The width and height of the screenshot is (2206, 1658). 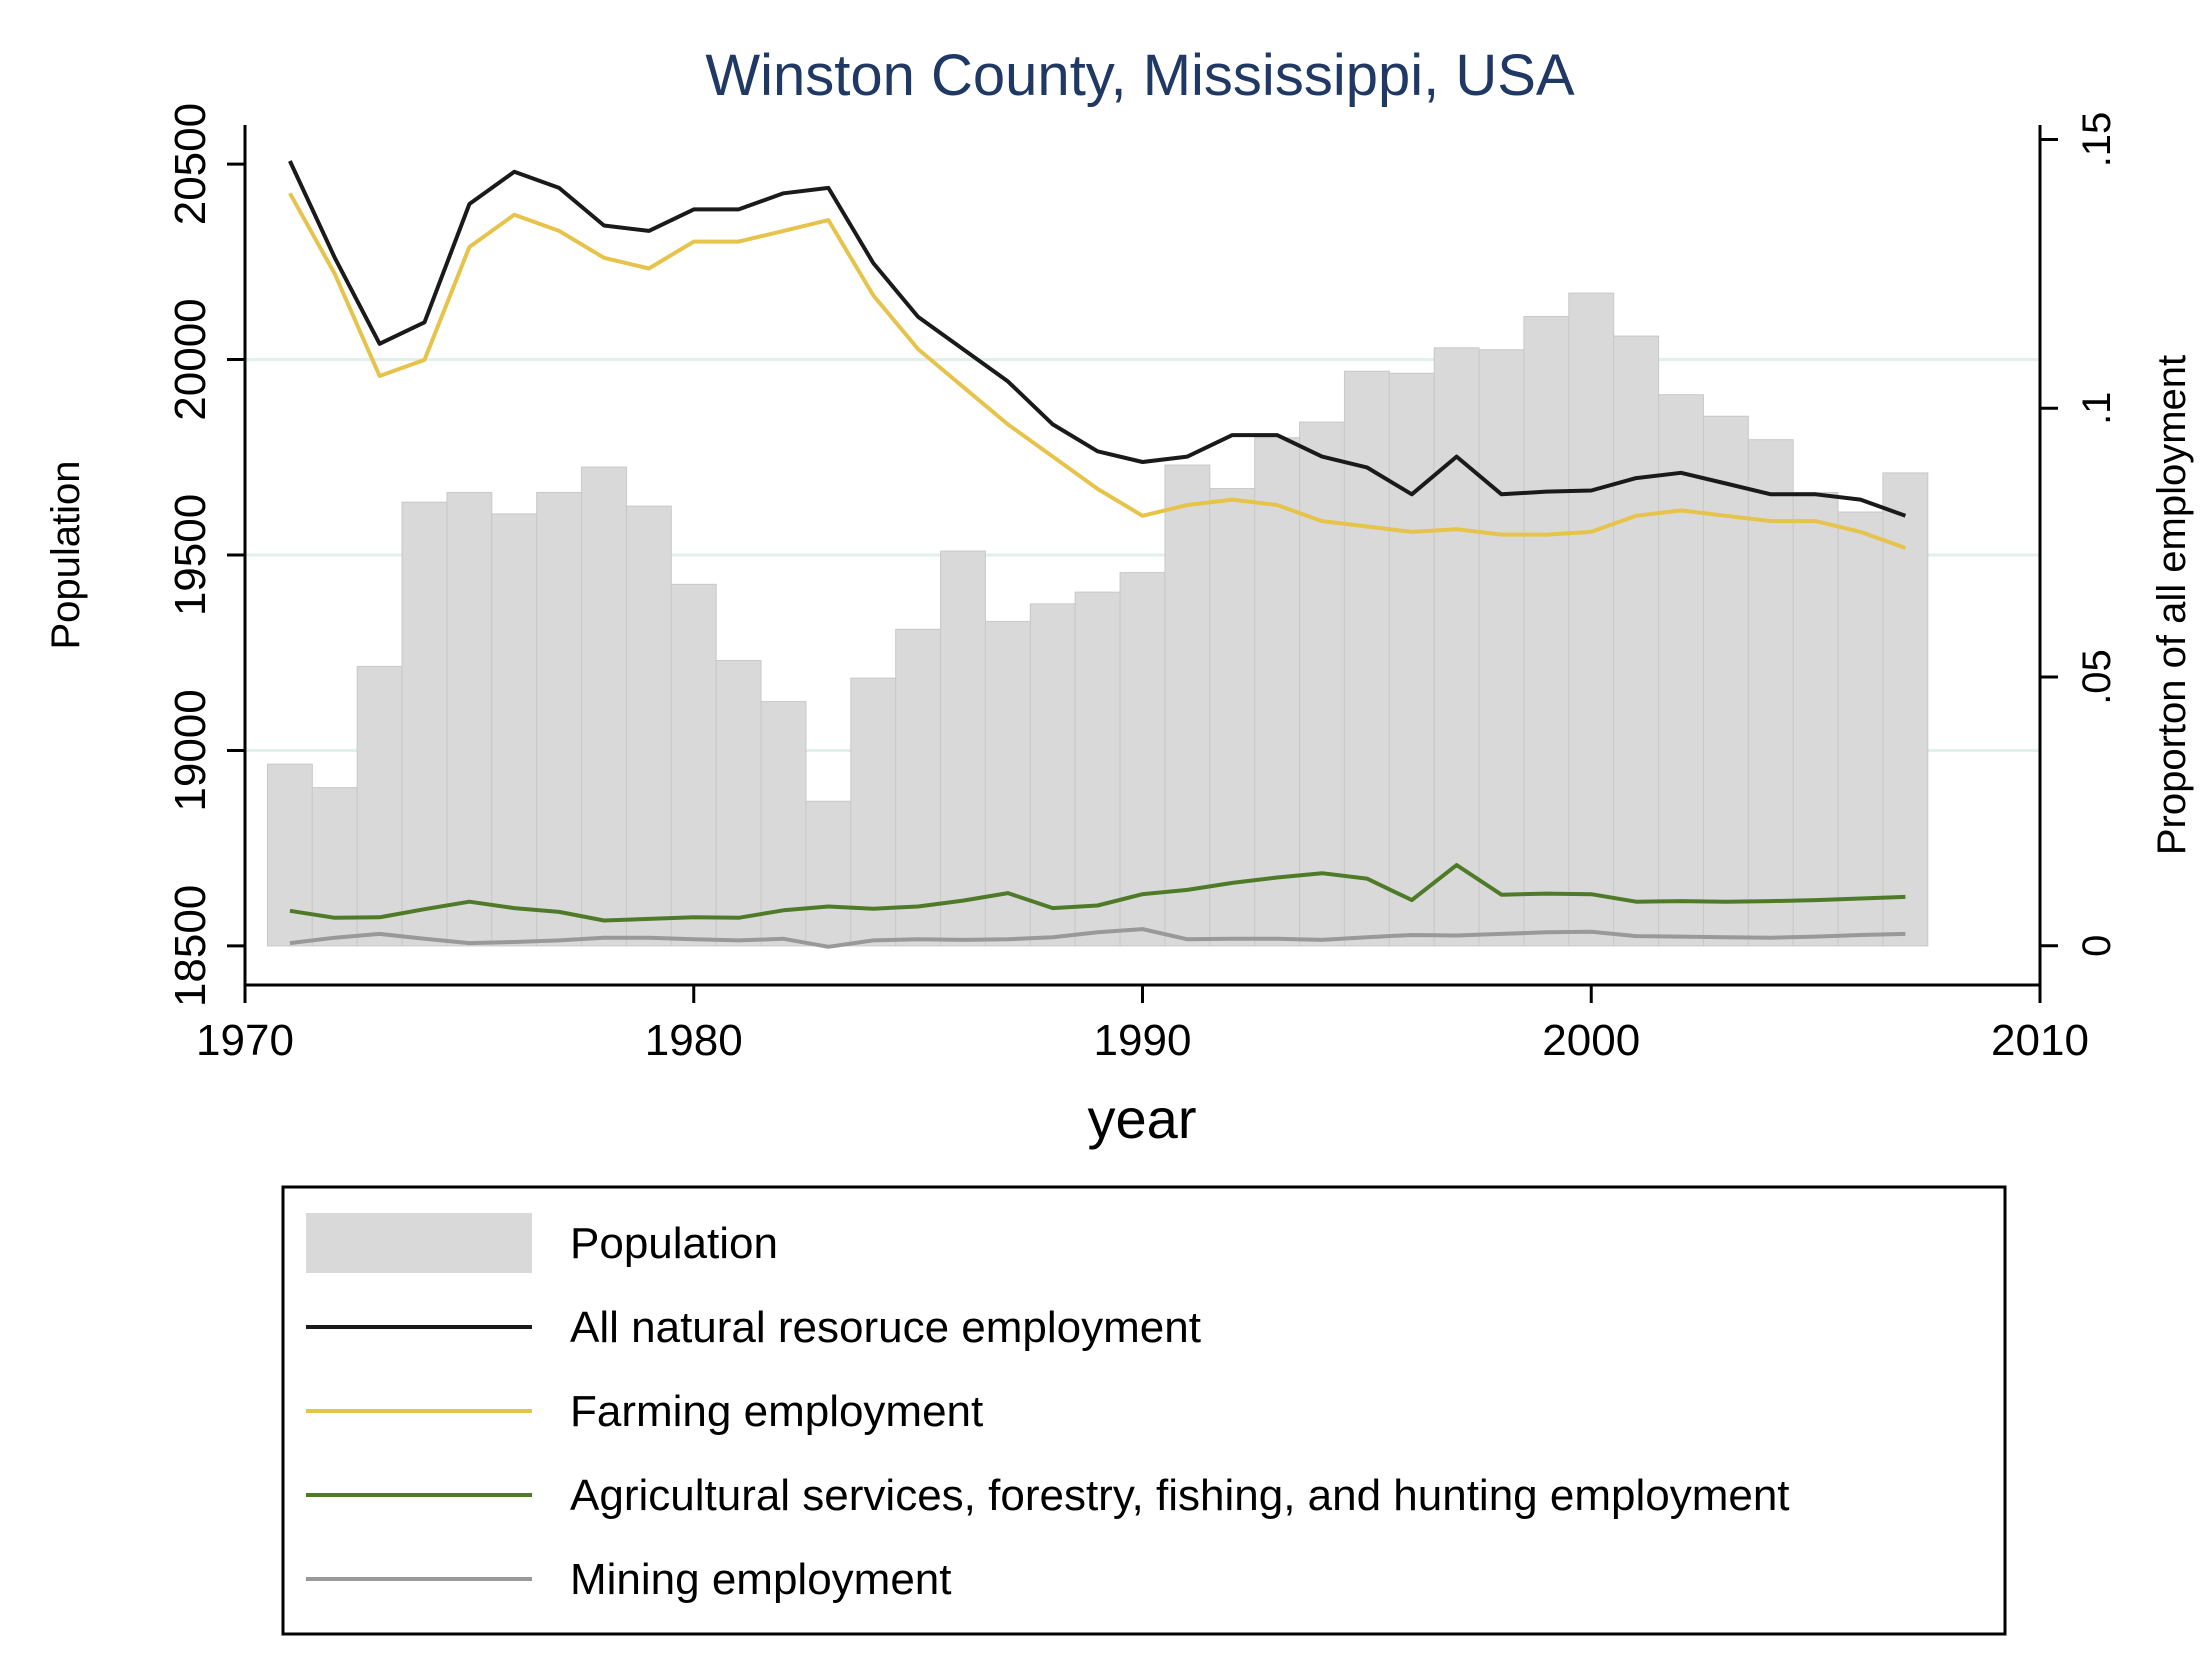 What do you see at coordinates (190, 750) in the screenshot?
I see `y-left-tick-label: 19000` at bounding box center [190, 750].